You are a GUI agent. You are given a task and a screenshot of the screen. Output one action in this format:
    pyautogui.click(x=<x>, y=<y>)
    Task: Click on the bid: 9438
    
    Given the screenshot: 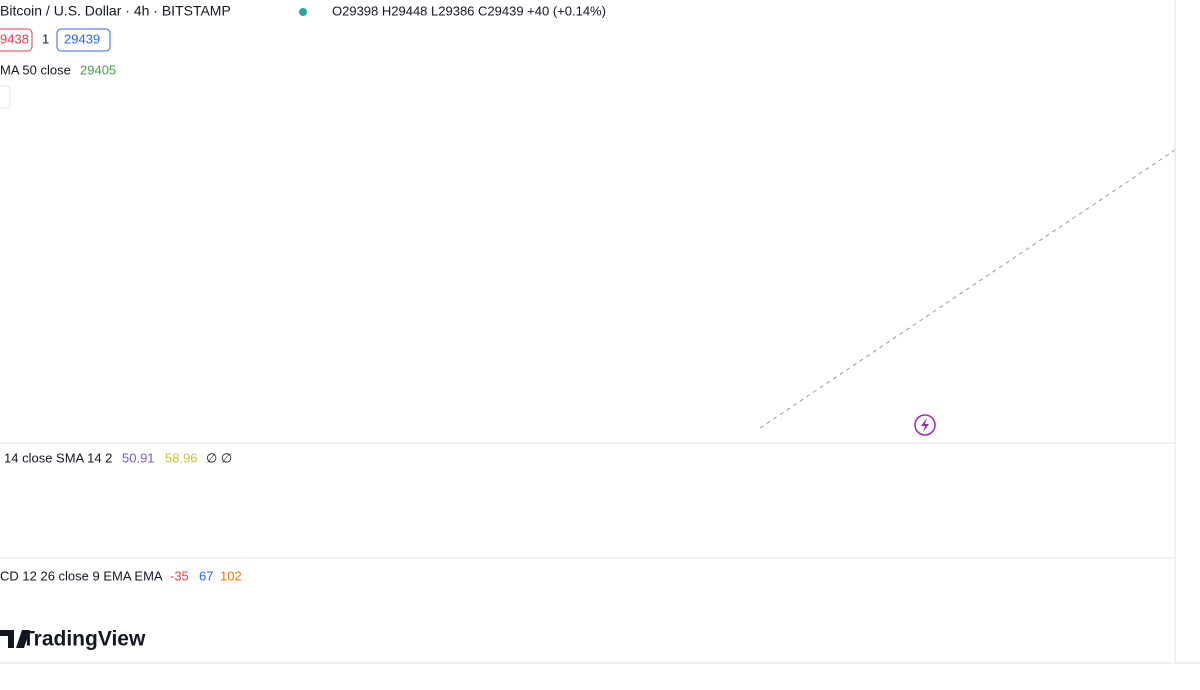 What is the action you would take?
    pyautogui.click(x=14, y=38)
    